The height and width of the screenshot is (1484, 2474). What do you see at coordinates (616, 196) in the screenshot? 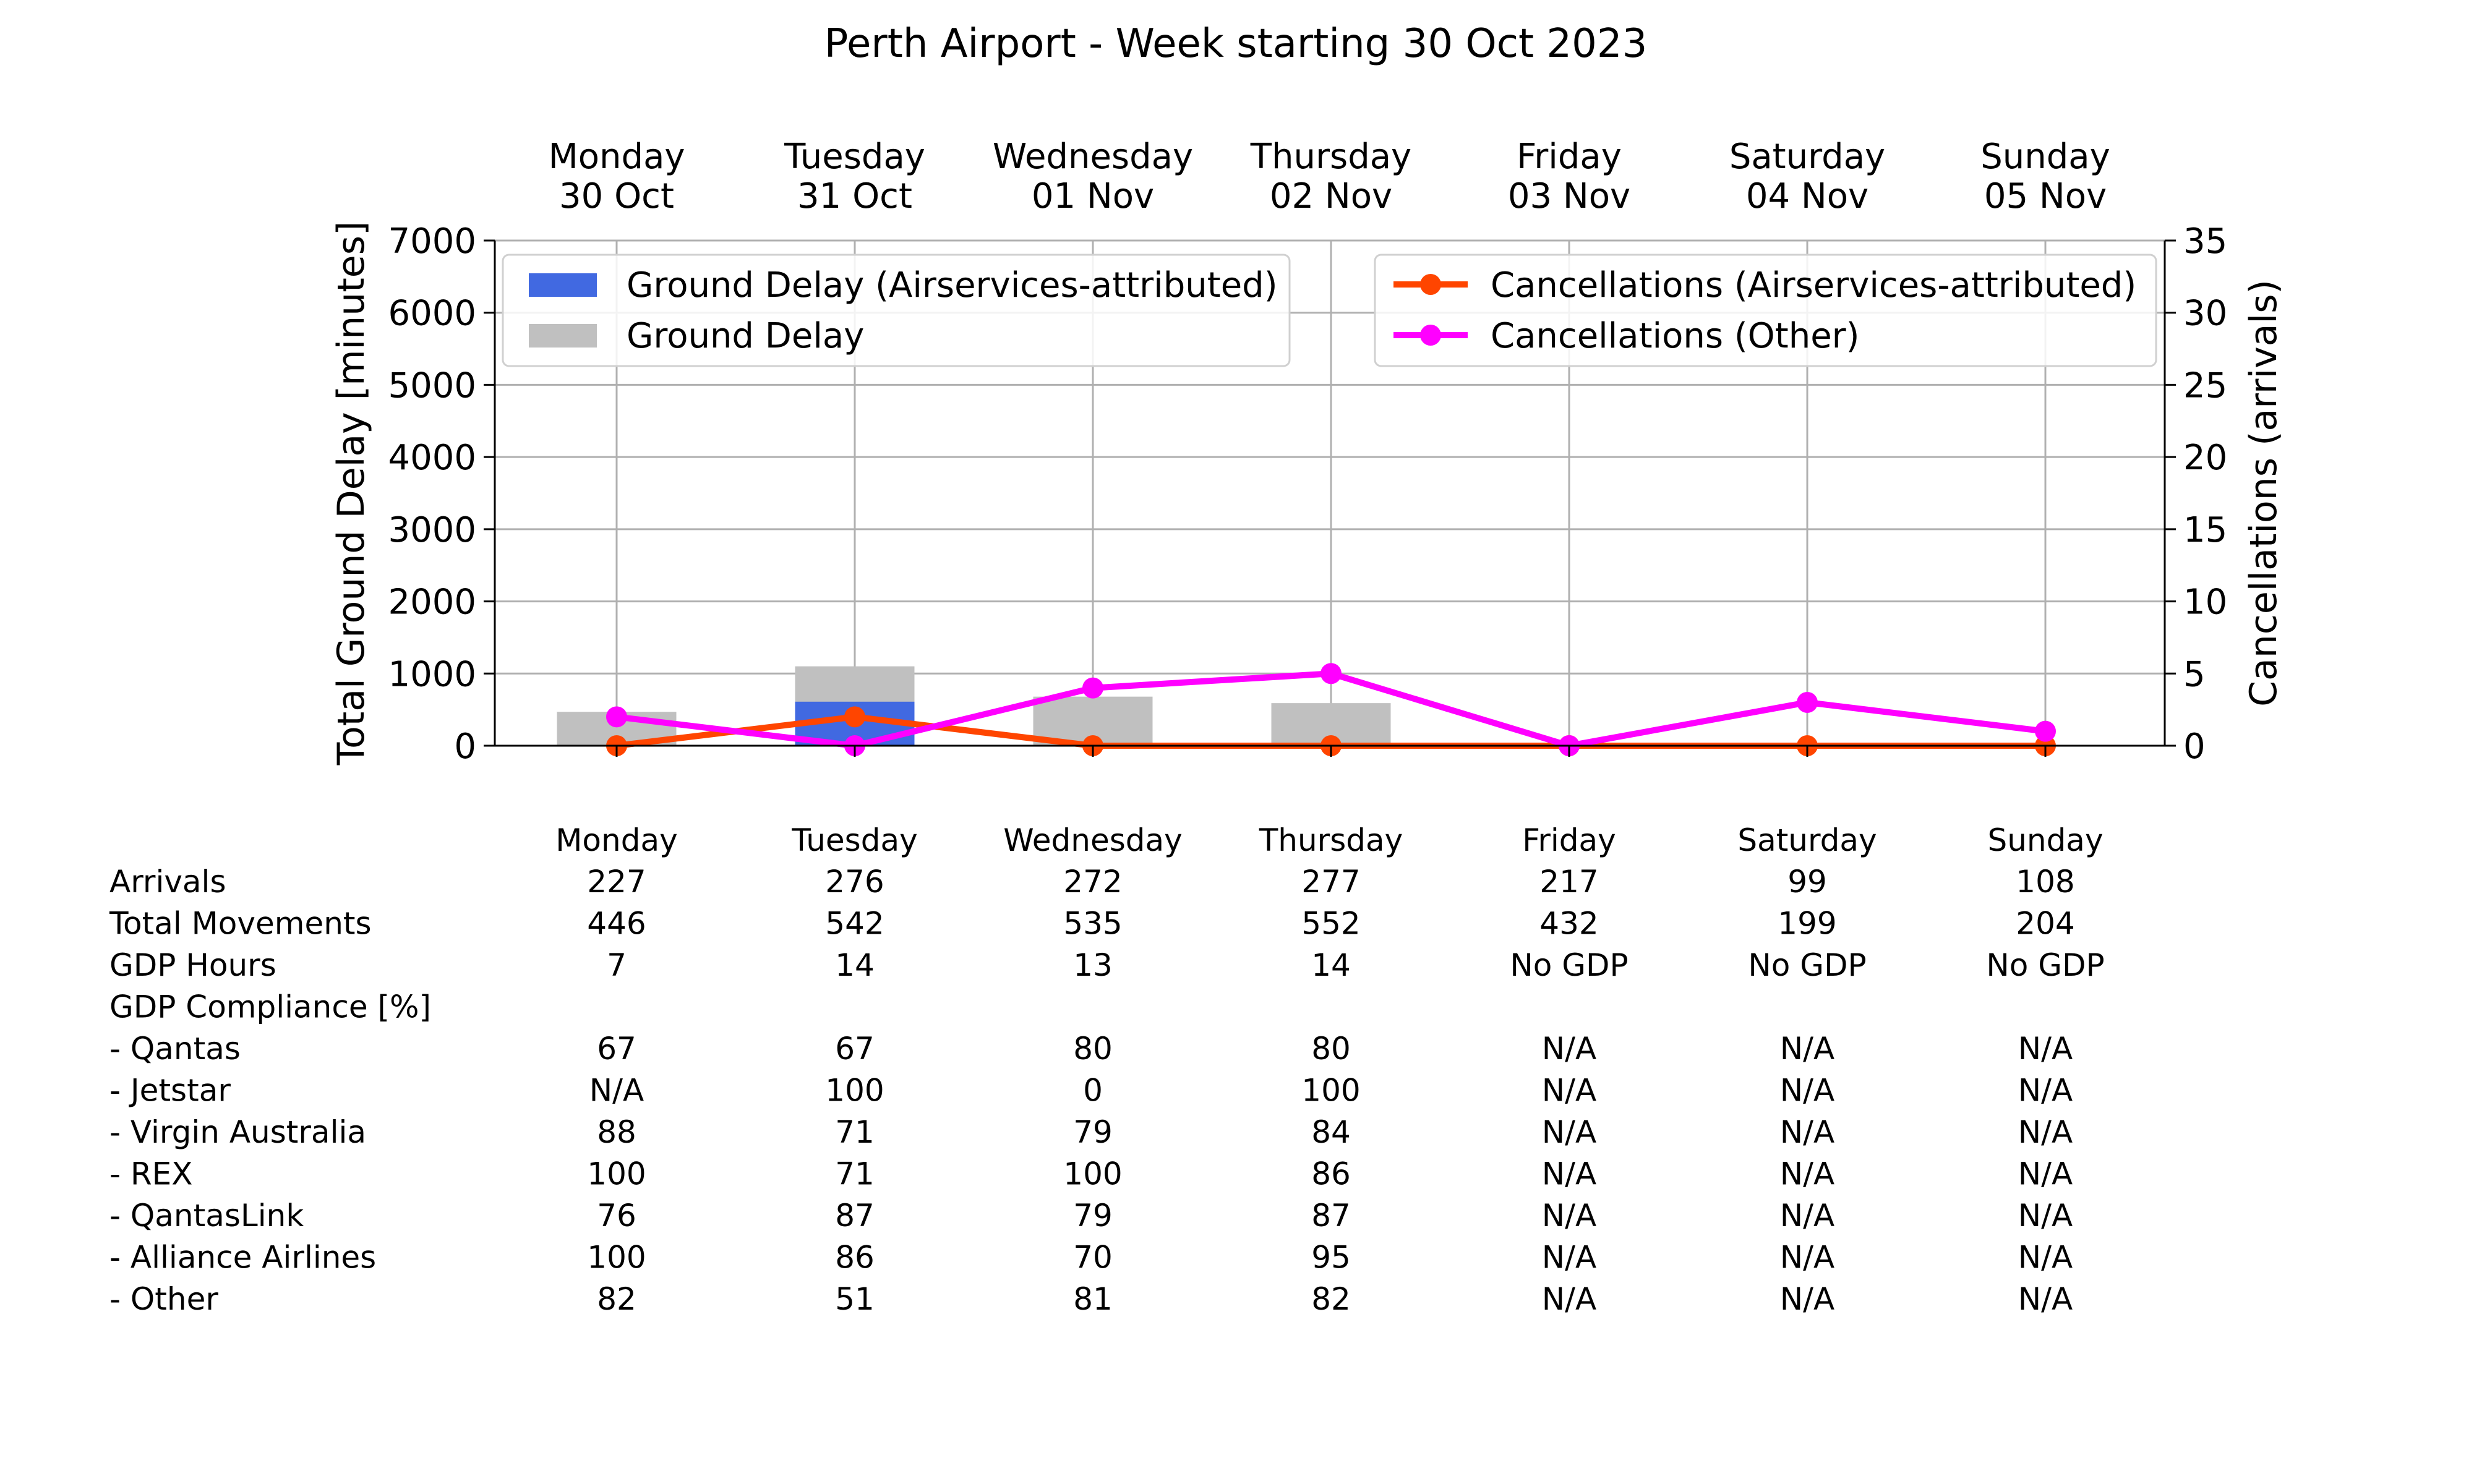
I see `x-tick-label-date: 30 Oct` at bounding box center [616, 196].